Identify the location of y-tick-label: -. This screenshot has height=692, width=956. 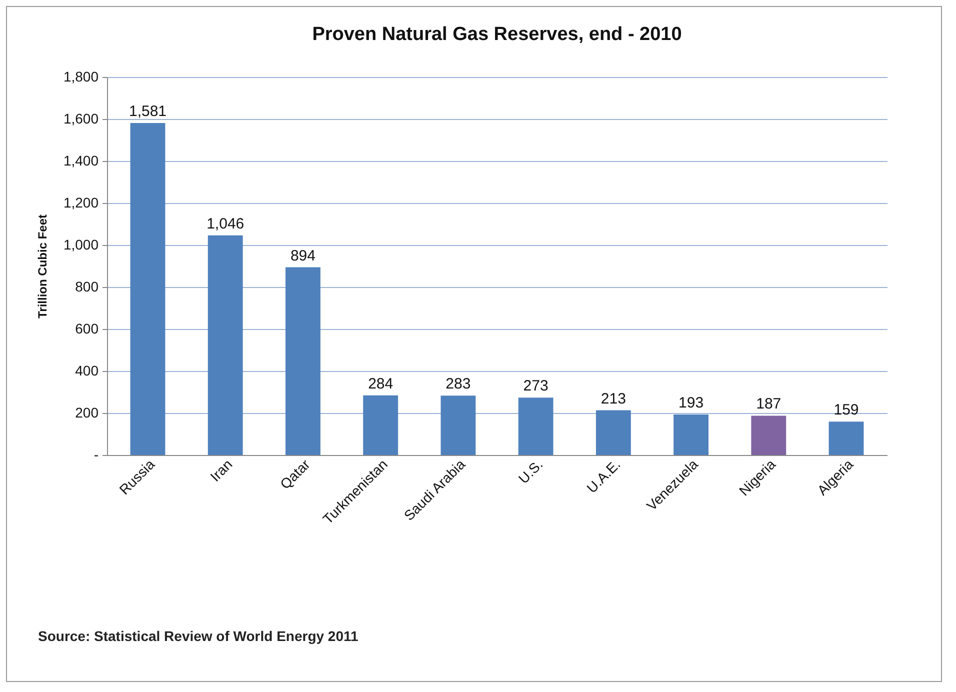
(96, 454).